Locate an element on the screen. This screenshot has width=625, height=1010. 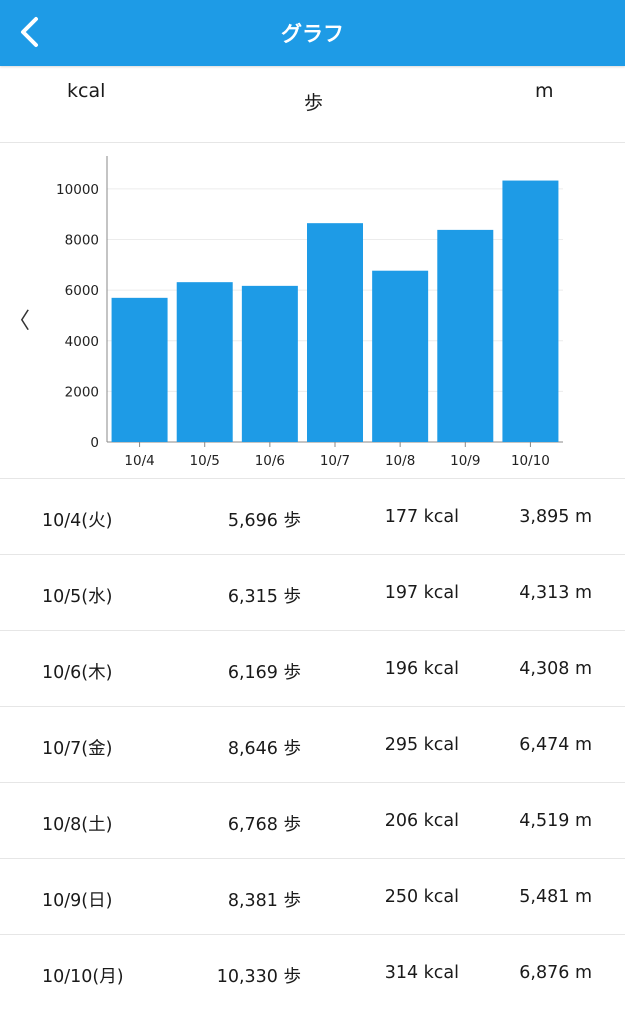
table-row: 10/6(木) 6,169 歩 196 kcal 4,308 m is located at coordinates (312, 668).